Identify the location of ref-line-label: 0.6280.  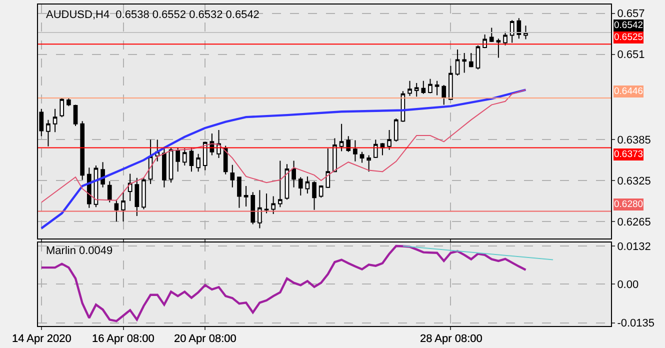
(629, 204).